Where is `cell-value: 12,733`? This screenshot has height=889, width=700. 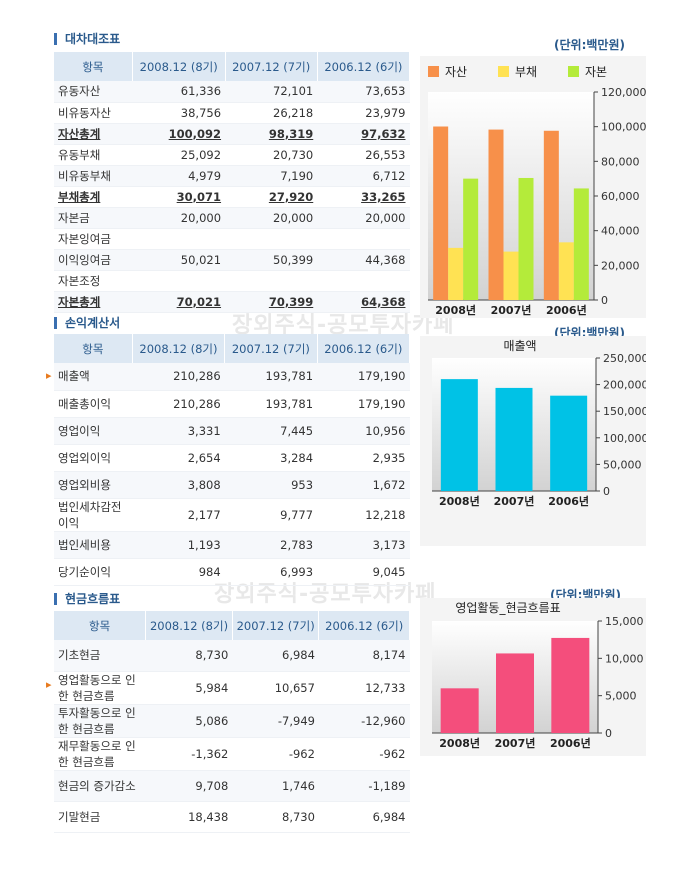
cell-value: 12,733 is located at coordinates (385, 687).